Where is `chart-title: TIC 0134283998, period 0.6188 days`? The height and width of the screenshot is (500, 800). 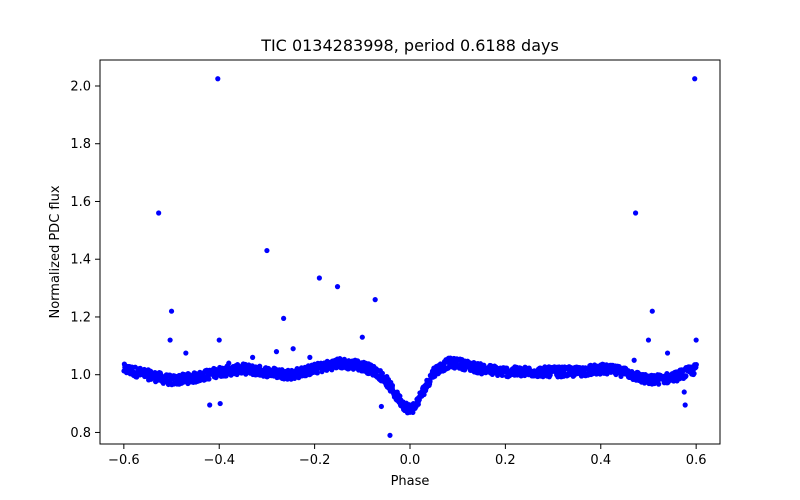 chart-title: TIC 0134283998, period 0.6188 days is located at coordinates (409, 45).